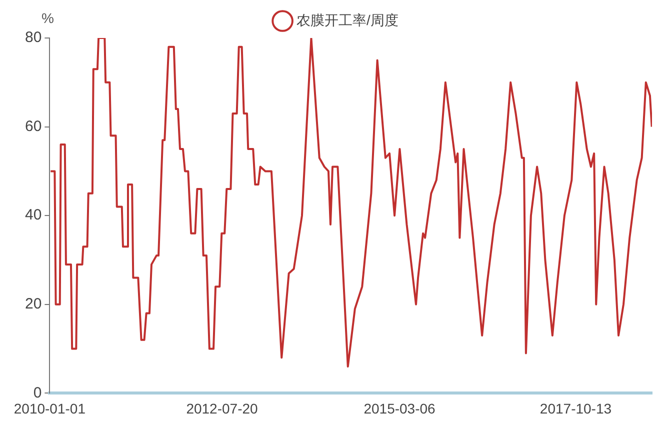 Image resolution: width=657 pixels, height=423 pixels. I want to click on x-tick-label: 2015-03-06, so click(400, 408).